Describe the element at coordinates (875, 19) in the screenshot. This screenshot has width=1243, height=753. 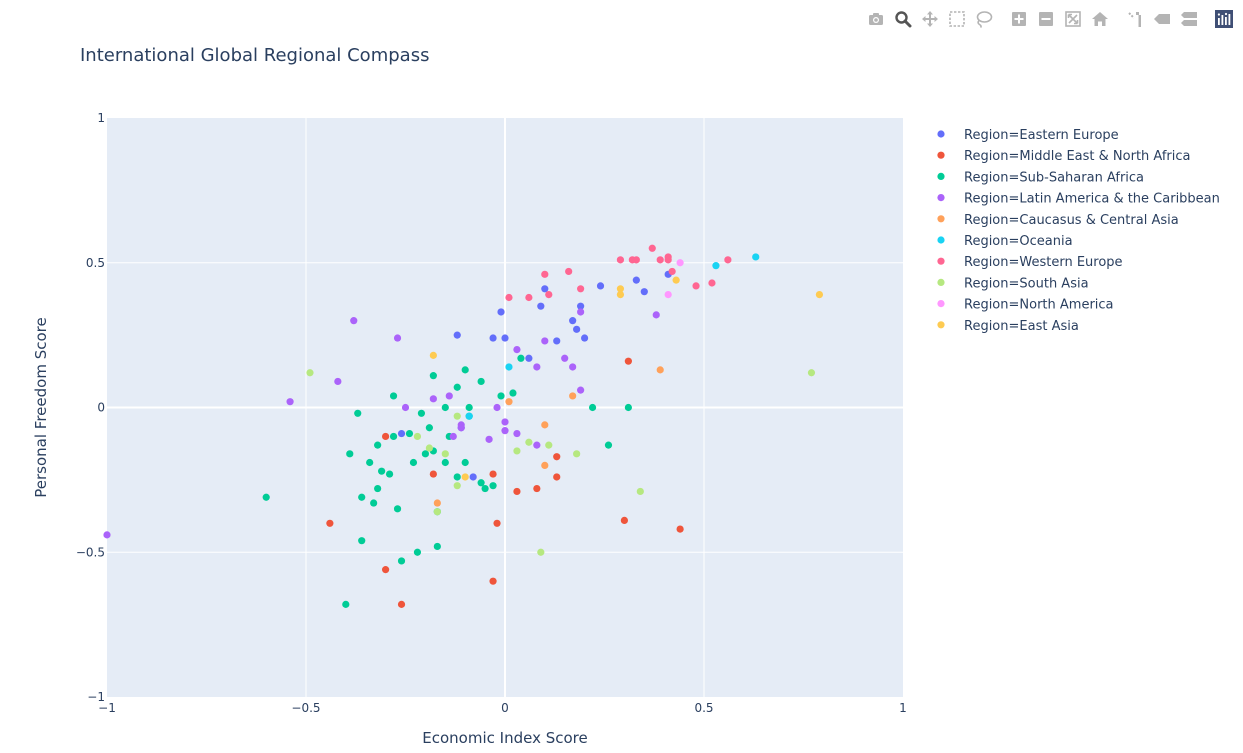
I see `camera-button` at that location.